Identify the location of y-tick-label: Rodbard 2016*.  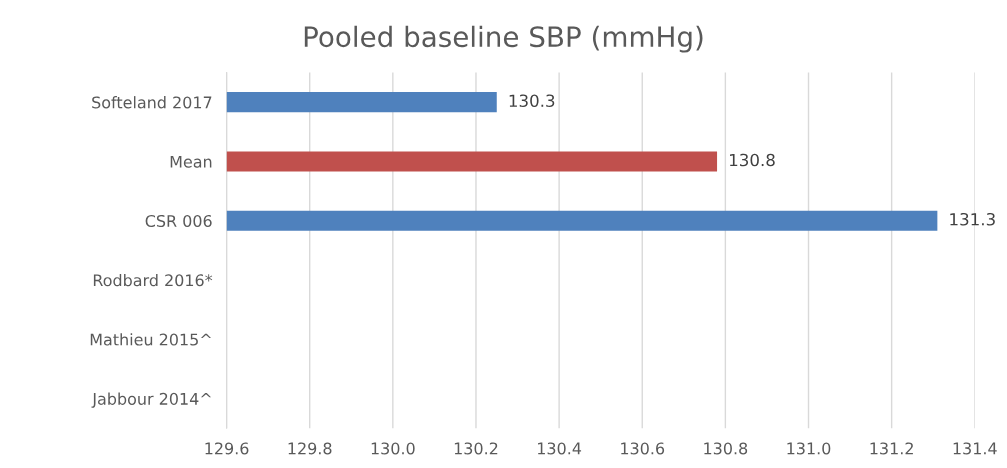
(153, 280).